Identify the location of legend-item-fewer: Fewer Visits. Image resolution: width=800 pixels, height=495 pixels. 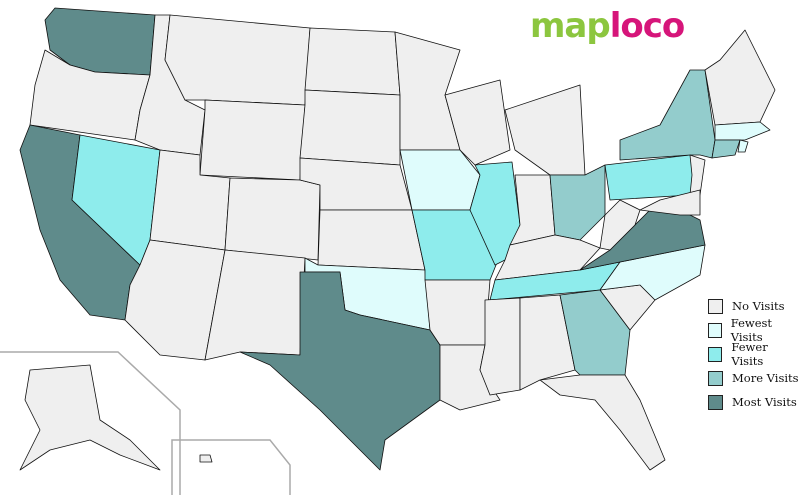
(754, 354).